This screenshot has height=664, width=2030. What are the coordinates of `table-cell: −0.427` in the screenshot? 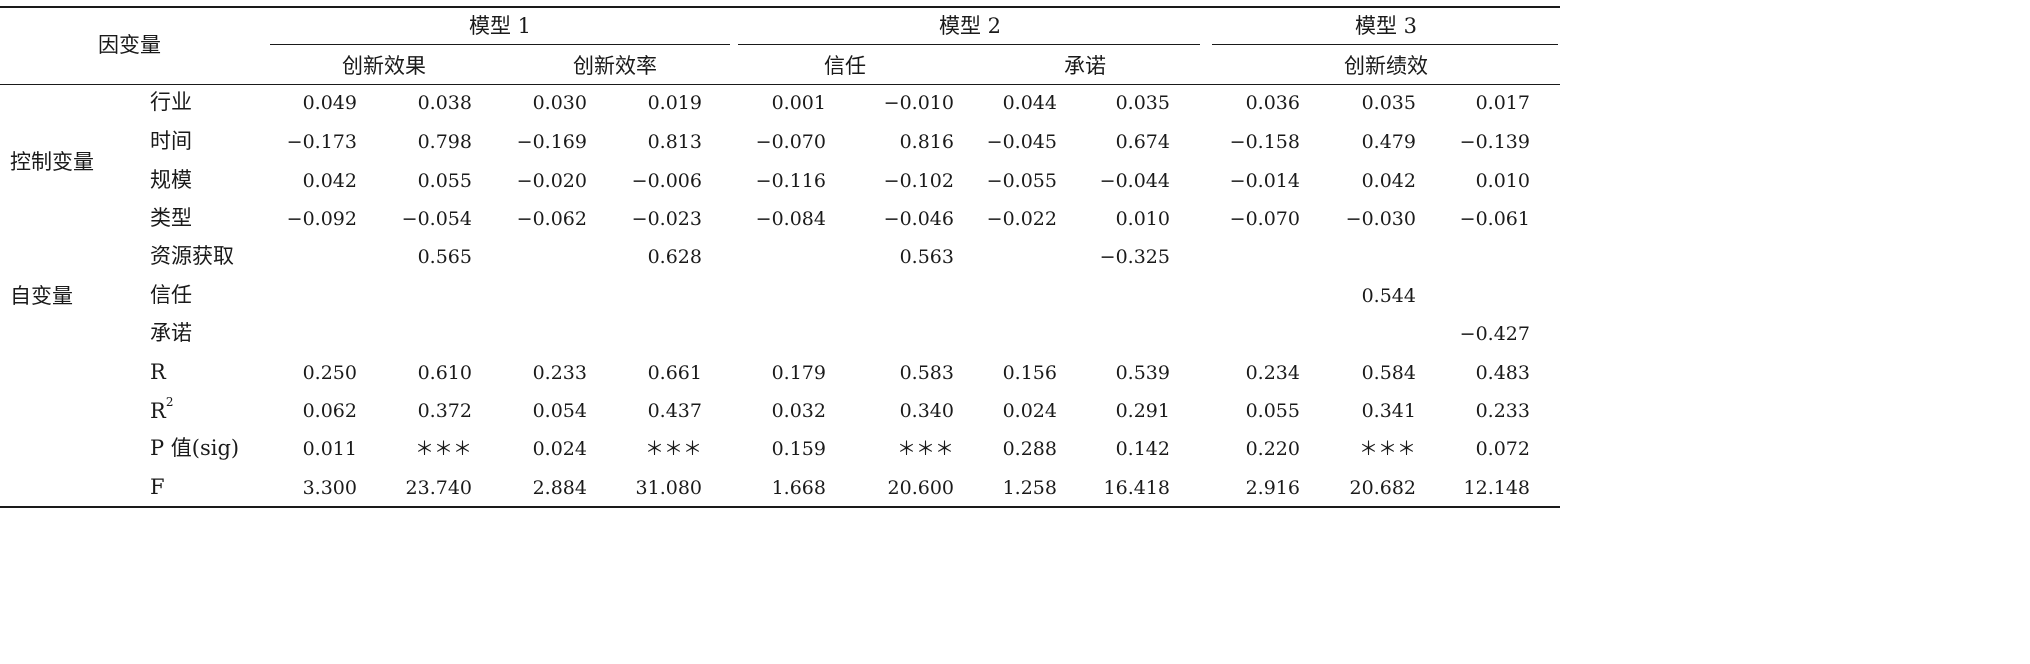 It's located at (1494, 334).